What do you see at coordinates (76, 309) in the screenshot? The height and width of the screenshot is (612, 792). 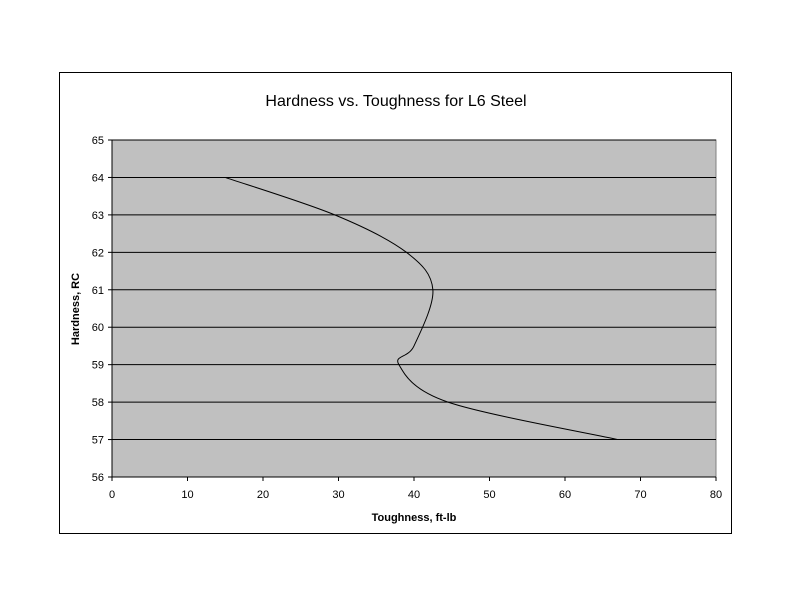 I see `y-axis-title: Hardness, RC` at bounding box center [76, 309].